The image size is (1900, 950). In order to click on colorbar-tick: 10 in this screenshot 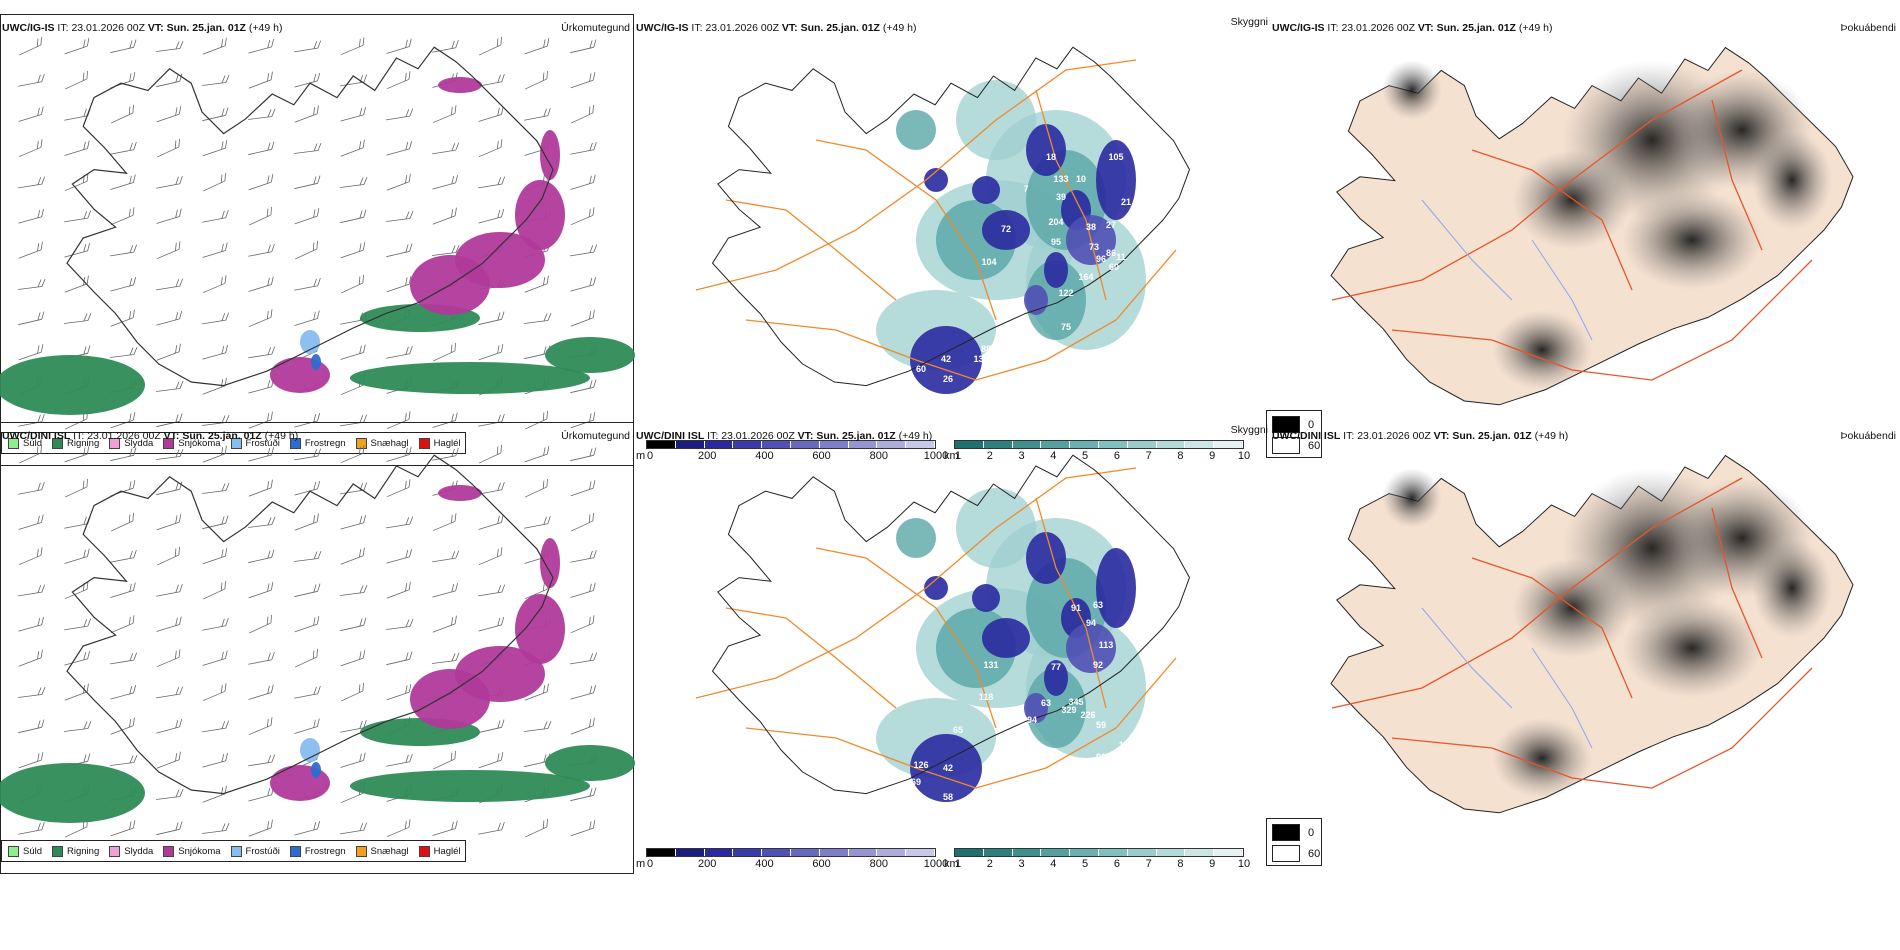, I will do `click(1244, 864)`.